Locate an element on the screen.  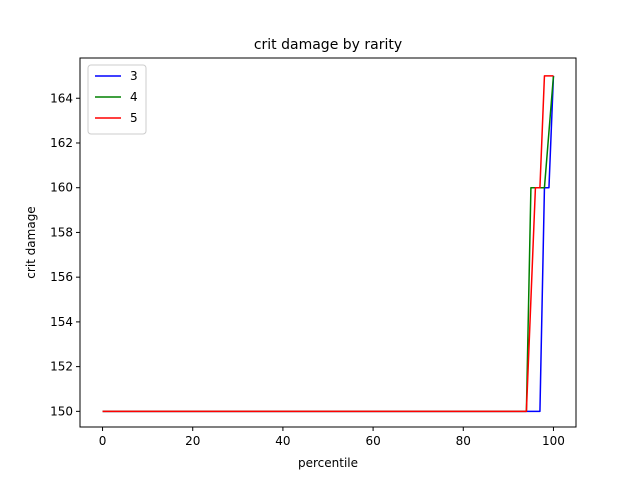
x-axis-label: percentile is located at coordinates (328, 463).